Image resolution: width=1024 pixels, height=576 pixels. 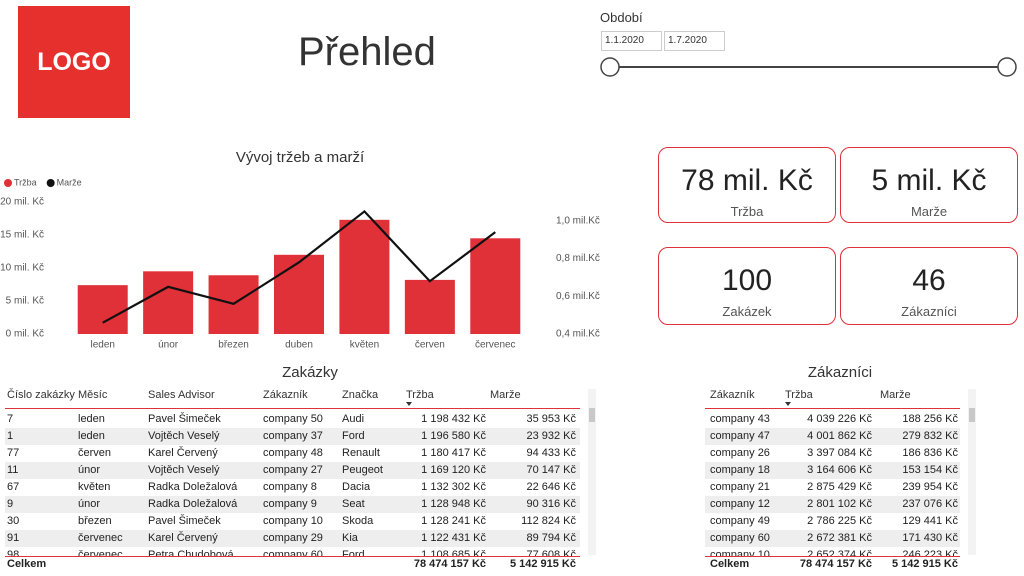 What do you see at coordinates (353, 504) in the screenshot?
I see `table-cell: Seat` at bounding box center [353, 504].